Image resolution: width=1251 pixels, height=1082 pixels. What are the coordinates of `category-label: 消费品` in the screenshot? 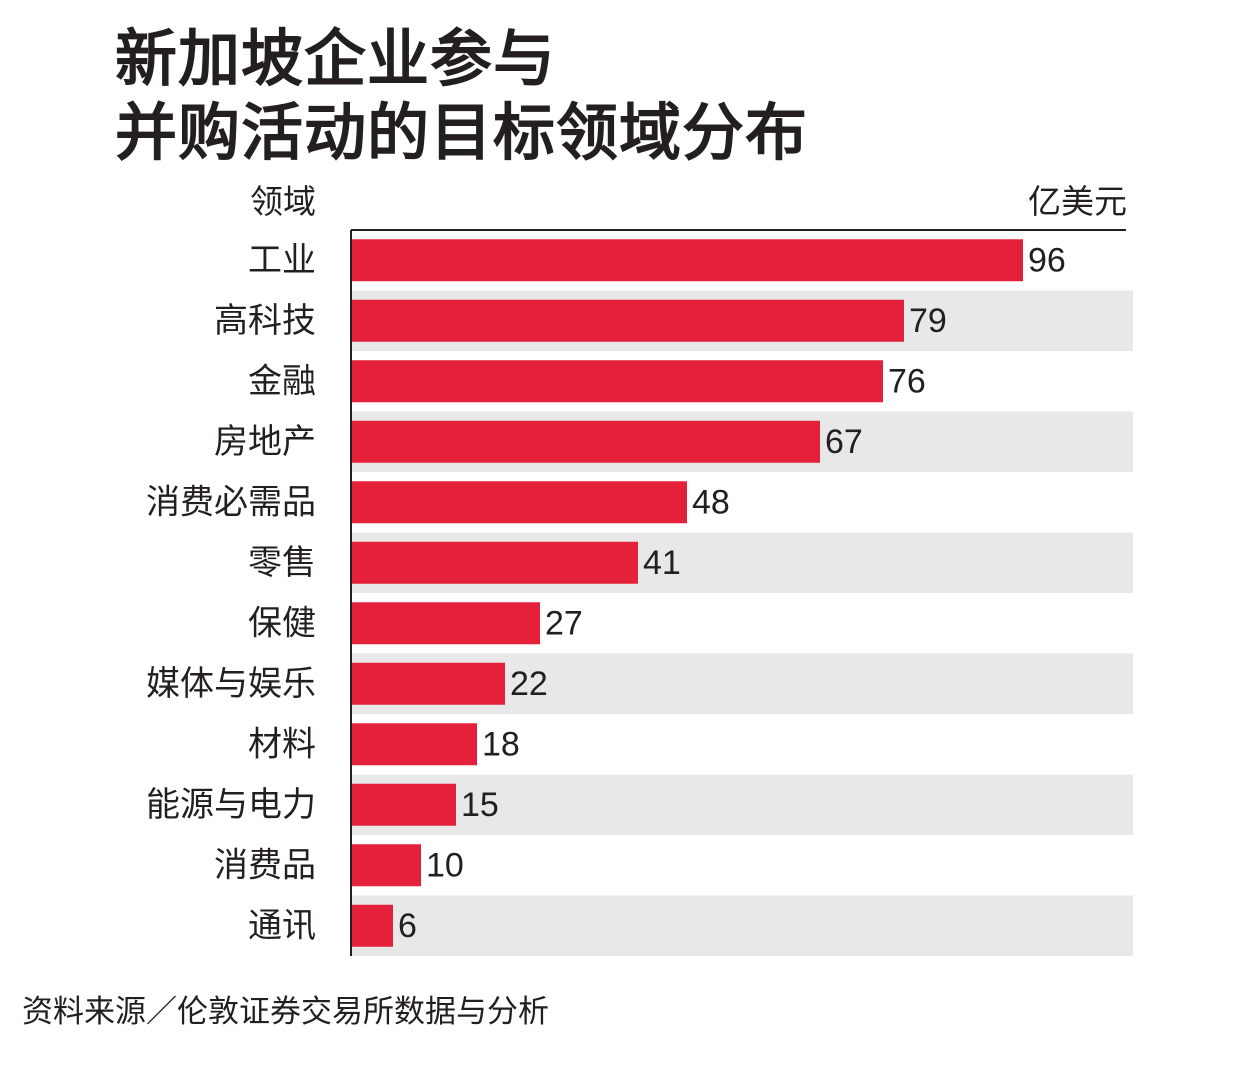 It's located at (265, 865).